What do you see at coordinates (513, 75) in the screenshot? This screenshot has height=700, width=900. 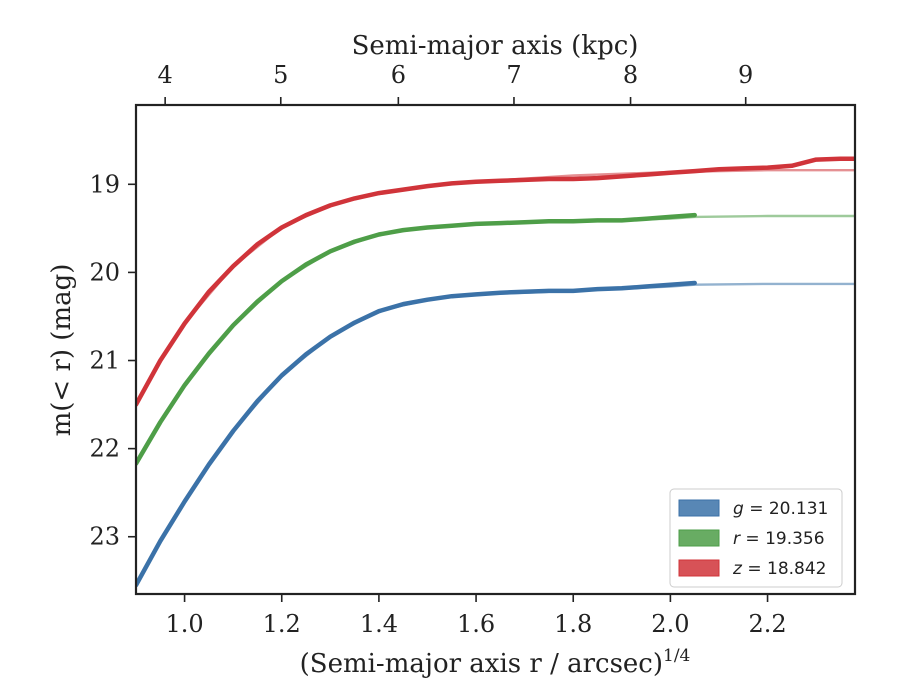 I see `top-tick-label-3: 7` at bounding box center [513, 75].